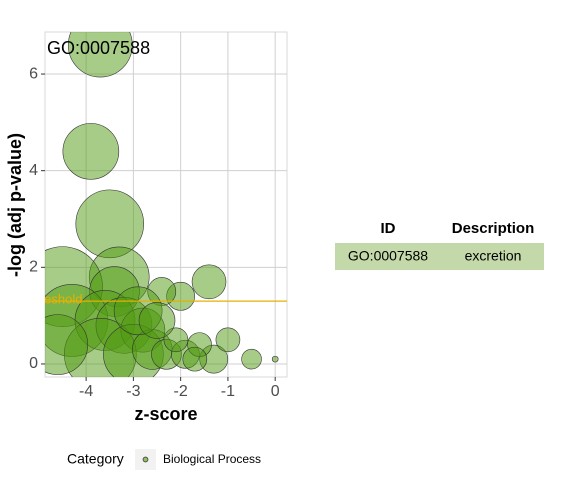  What do you see at coordinates (145, 459) in the screenshot?
I see `legend-point` at bounding box center [145, 459].